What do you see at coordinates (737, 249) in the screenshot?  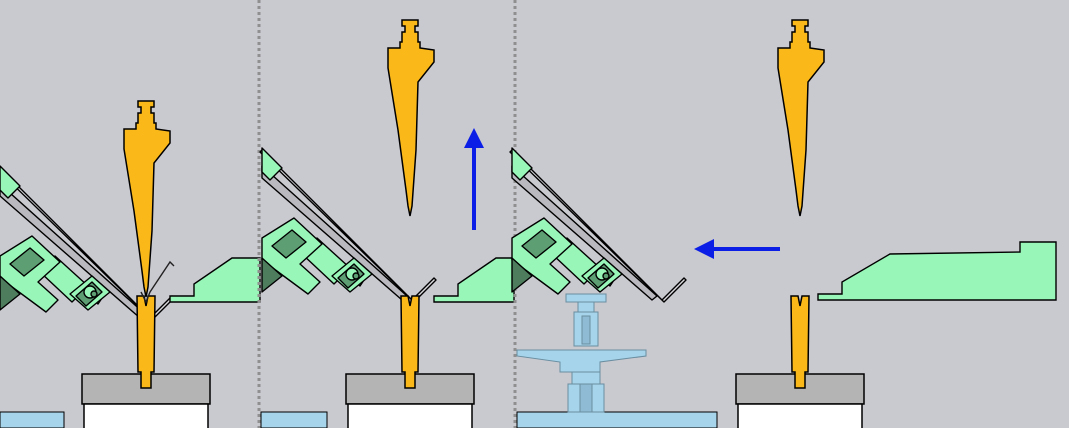 I see `arrow-left-icon` at bounding box center [737, 249].